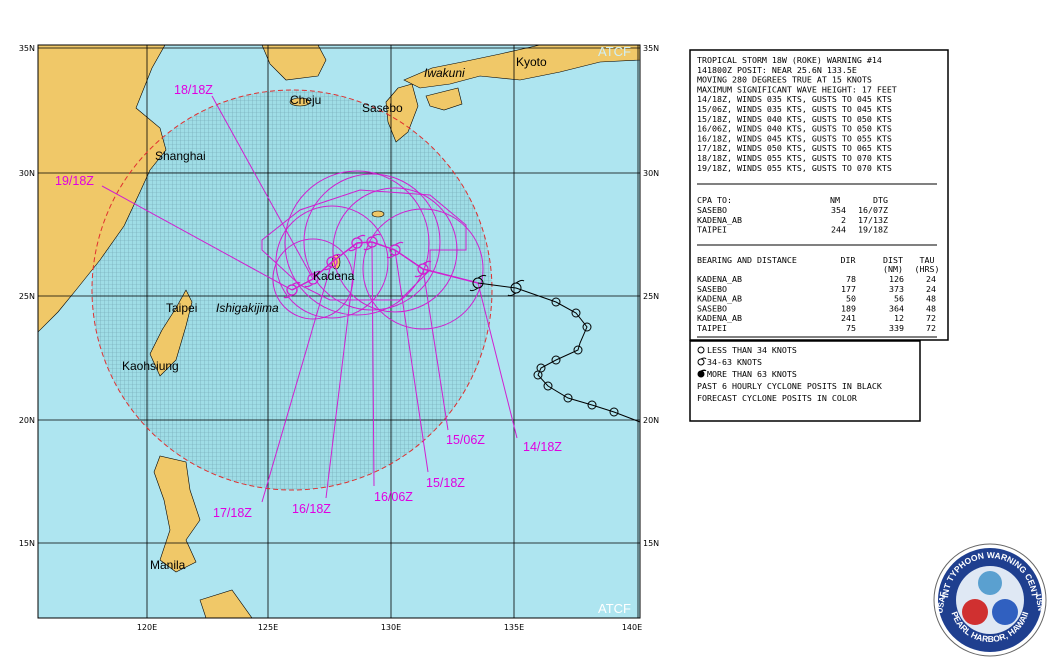 Image resolution: width=1055 pixels, height=663 pixels. Describe the element at coordinates (931, 299) in the screenshot. I see `bearing-cell: 48` at that location.